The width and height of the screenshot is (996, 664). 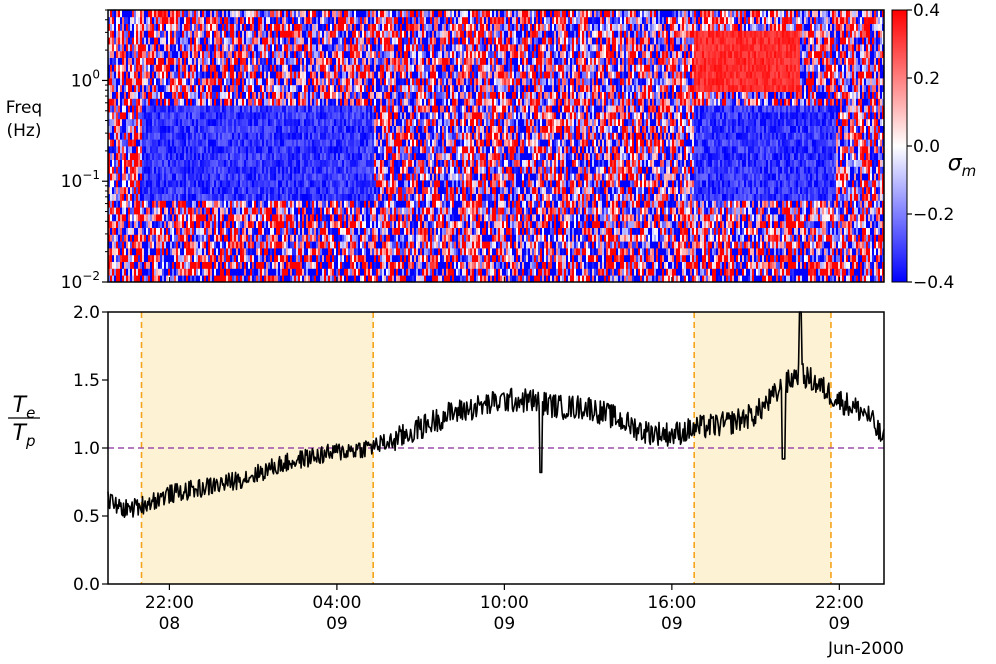 What do you see at coordinates (86, 313) in the screenshot?
I see `line-y-tick-label: 2.0` at bounding box center [86, 313].